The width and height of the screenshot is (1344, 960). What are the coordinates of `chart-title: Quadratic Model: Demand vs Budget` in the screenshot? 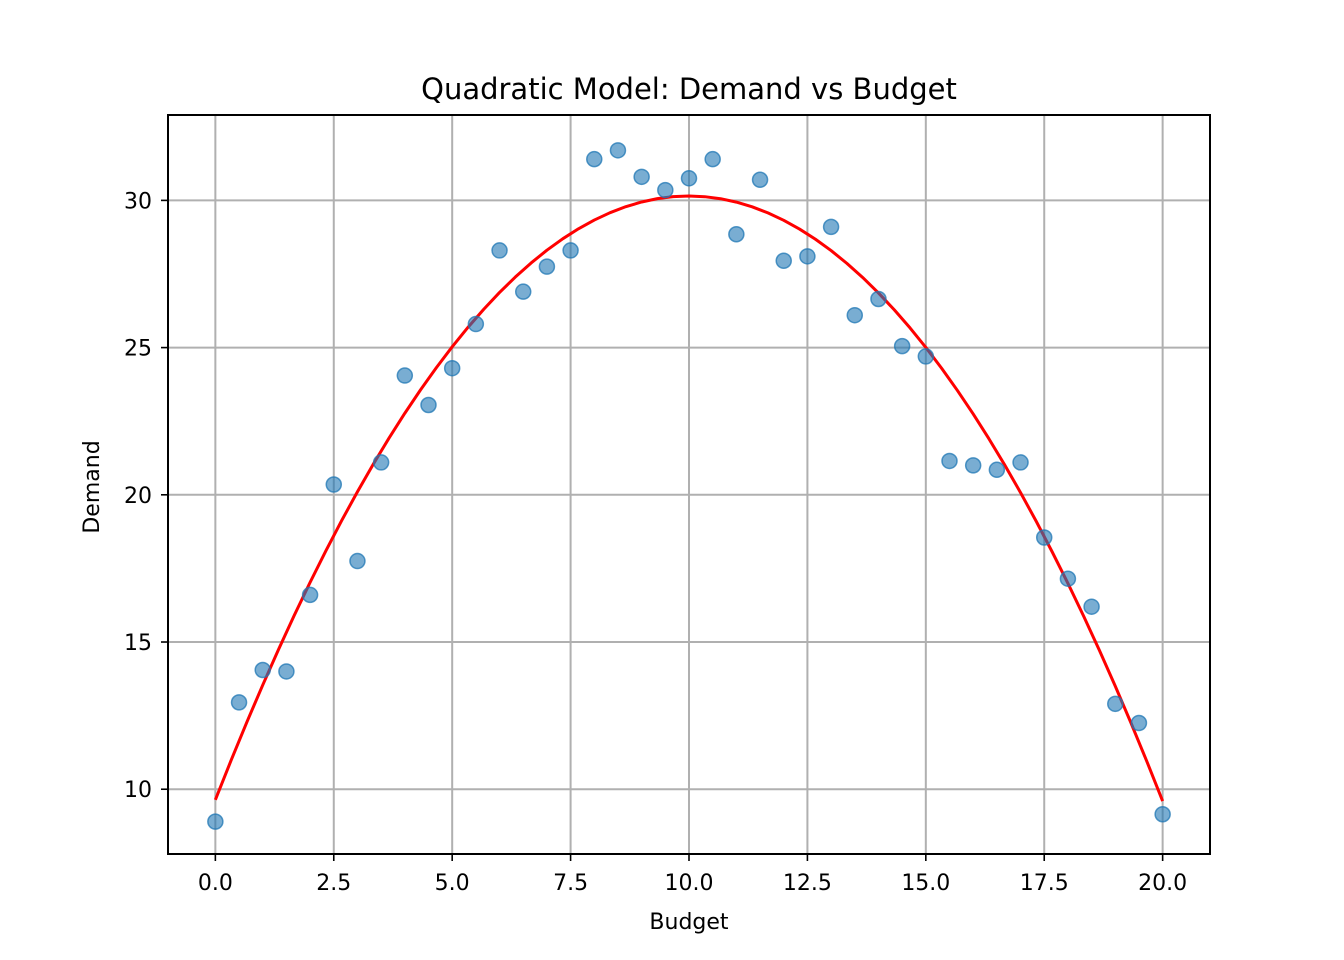 It's located at (689, 89).